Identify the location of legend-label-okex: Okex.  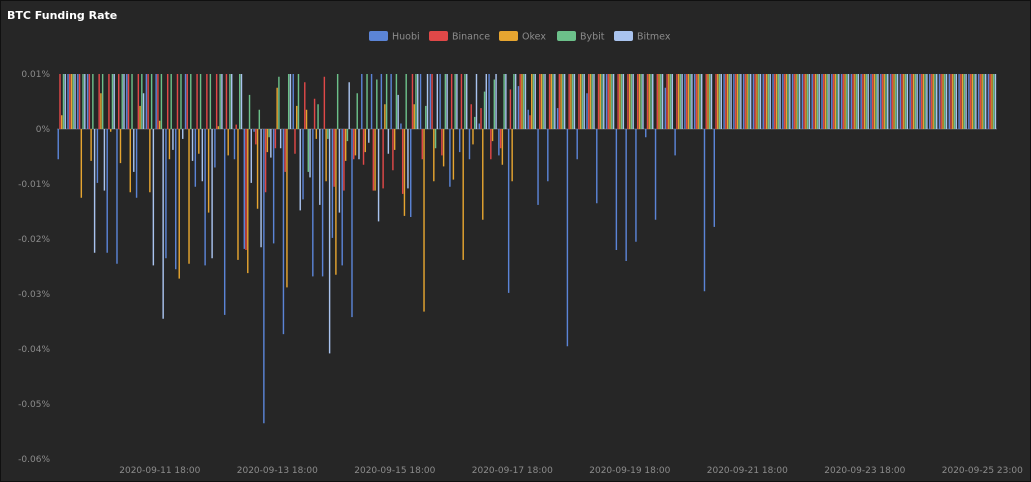
(534, 37).